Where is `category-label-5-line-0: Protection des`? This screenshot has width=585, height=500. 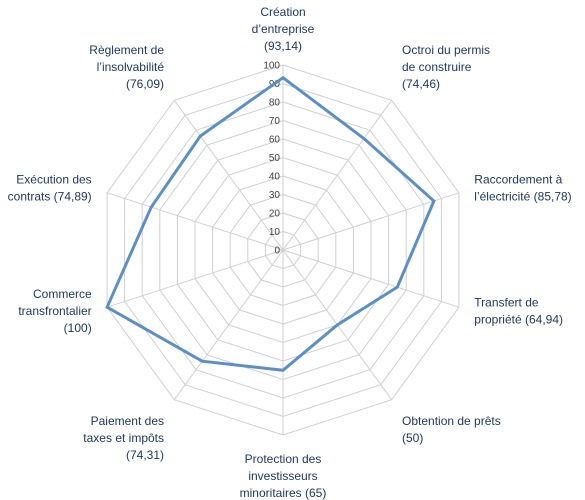 category-label-5-line-0: Protection des is located at coordinates (283, 459).